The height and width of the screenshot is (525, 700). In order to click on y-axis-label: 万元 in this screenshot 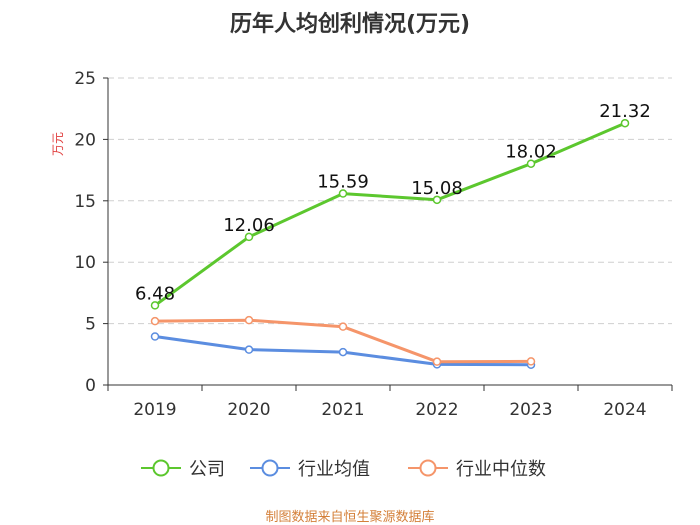, I will do `click(58, 144)`.